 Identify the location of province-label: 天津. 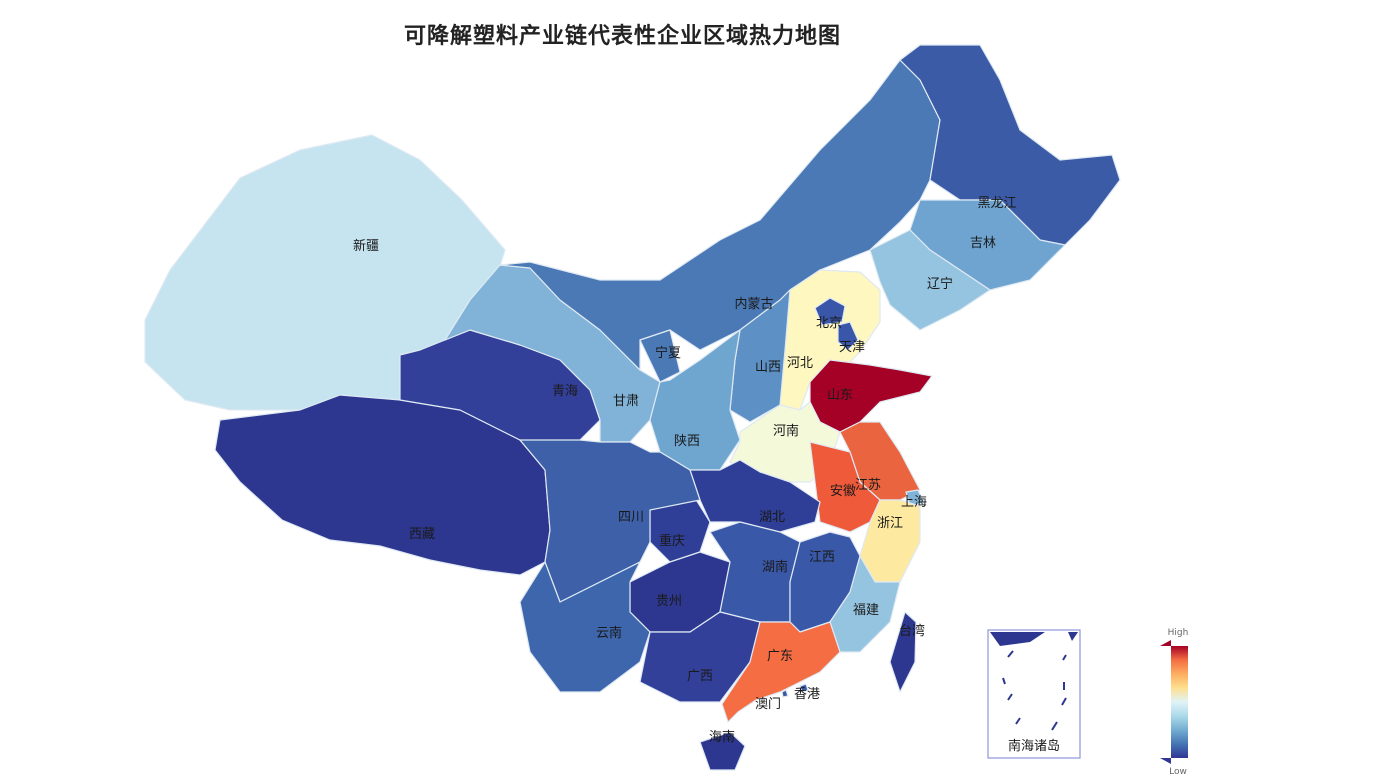
(852, 347).